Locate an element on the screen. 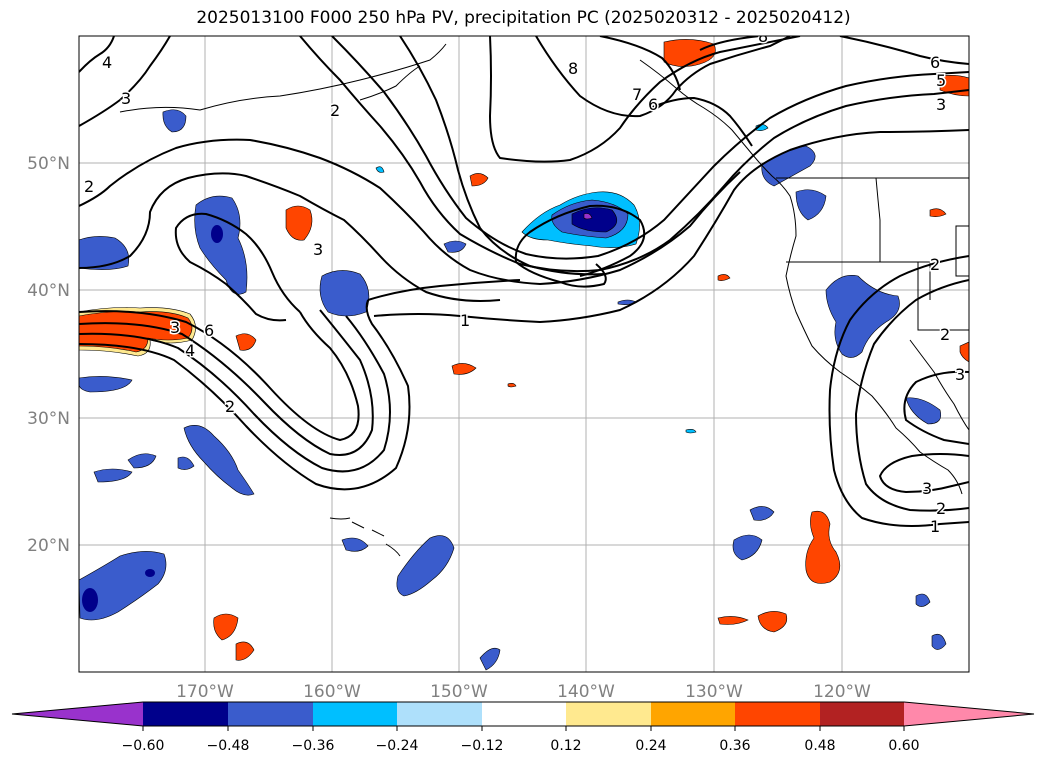 The height and width of the screenshot is (765, 1047). colorbar-tick-label: −0.24 is located at coordinates (397, 746).